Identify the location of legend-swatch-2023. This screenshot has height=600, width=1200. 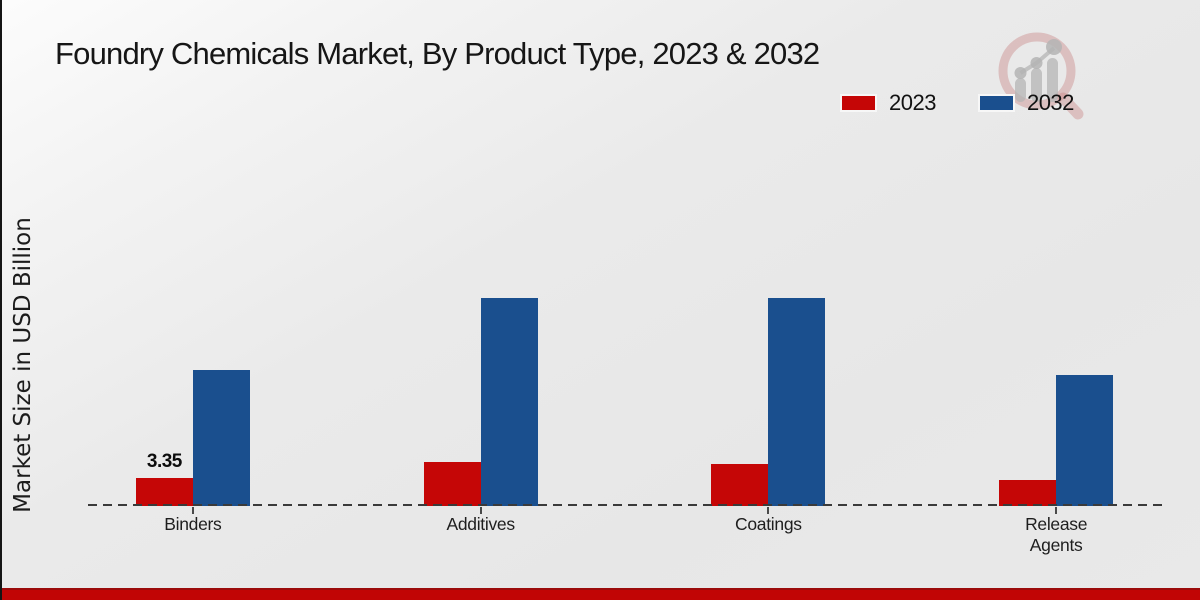
(858, 103).